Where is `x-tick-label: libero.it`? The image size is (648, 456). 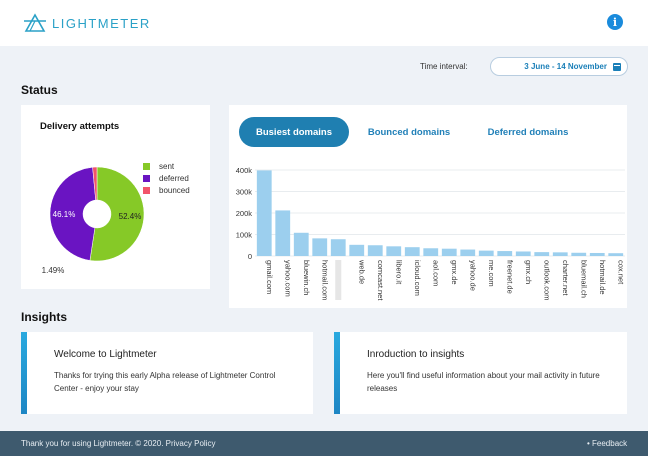 x-tick-label: libero.it is located at coordinates (398, 272).